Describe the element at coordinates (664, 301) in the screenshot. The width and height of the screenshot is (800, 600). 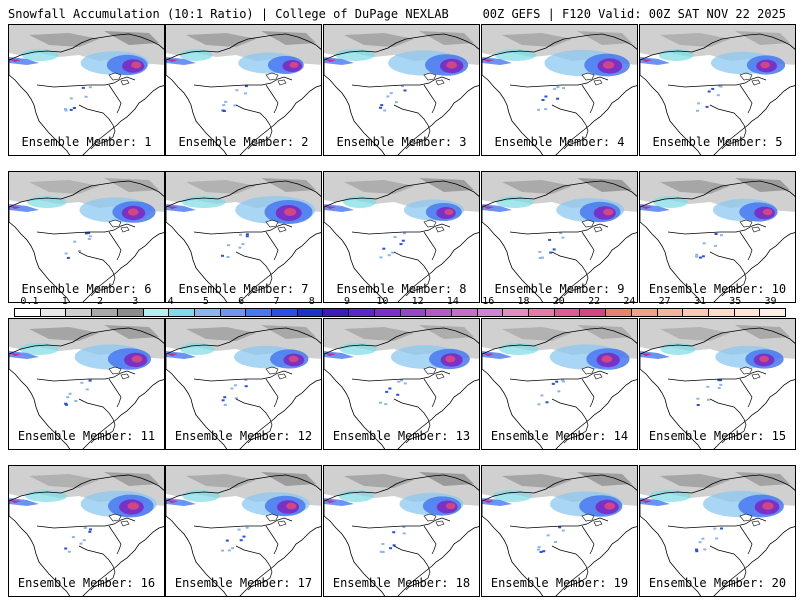
I see `colorbar-tick-label: 27` at that location.